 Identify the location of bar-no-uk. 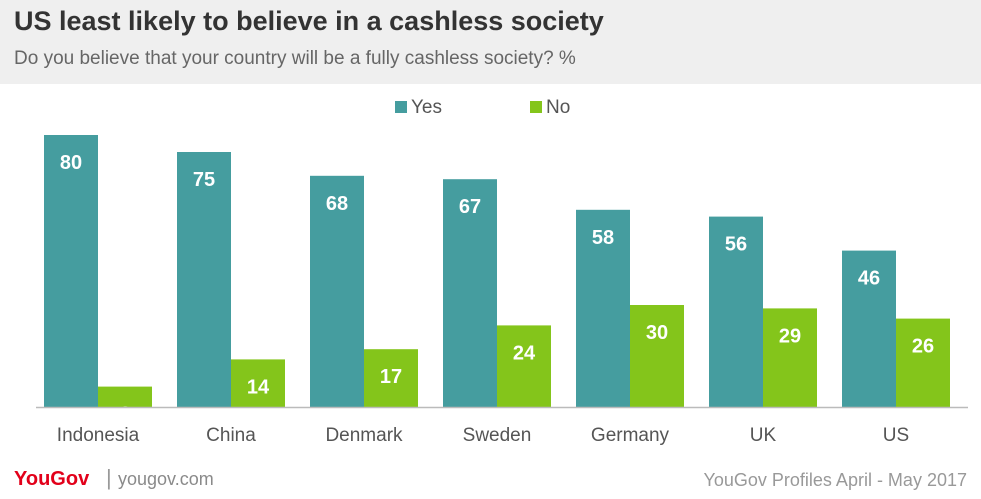
(790, 357).